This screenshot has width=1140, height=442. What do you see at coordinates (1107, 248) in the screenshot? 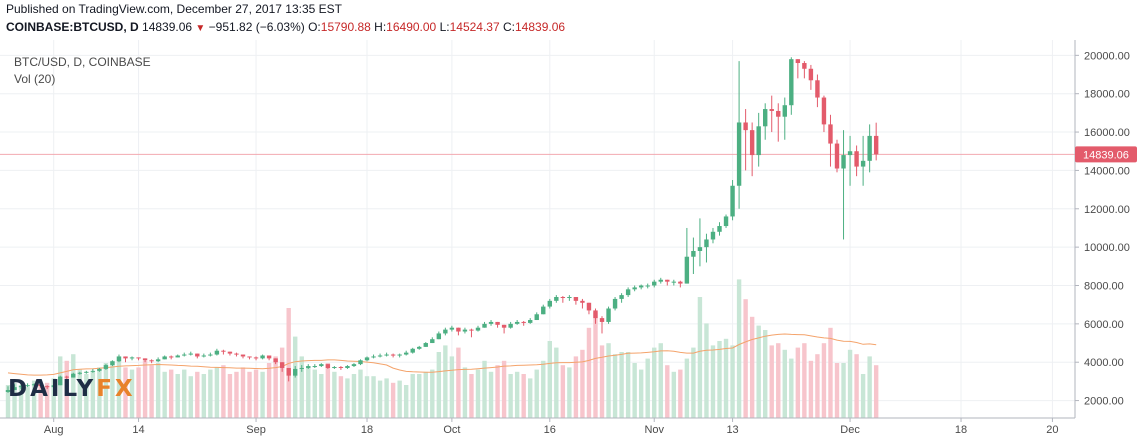
I see `y-tick-label: 10000.00` at bounding box center [1107, 248].